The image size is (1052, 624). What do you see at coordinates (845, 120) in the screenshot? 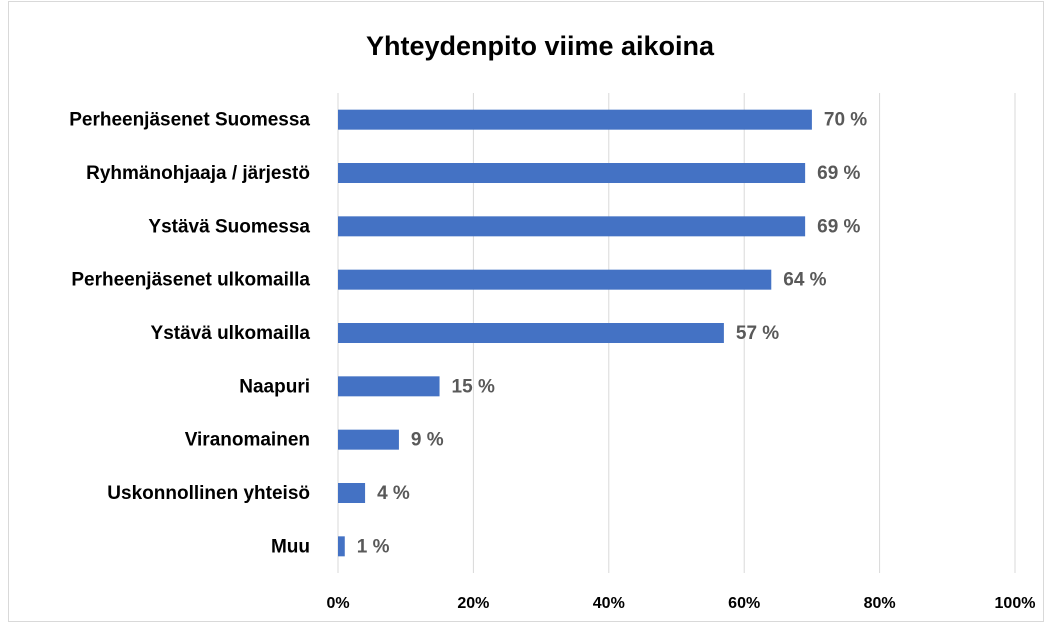
I see `data-label: 70 %` at bounding box center [845, 120].